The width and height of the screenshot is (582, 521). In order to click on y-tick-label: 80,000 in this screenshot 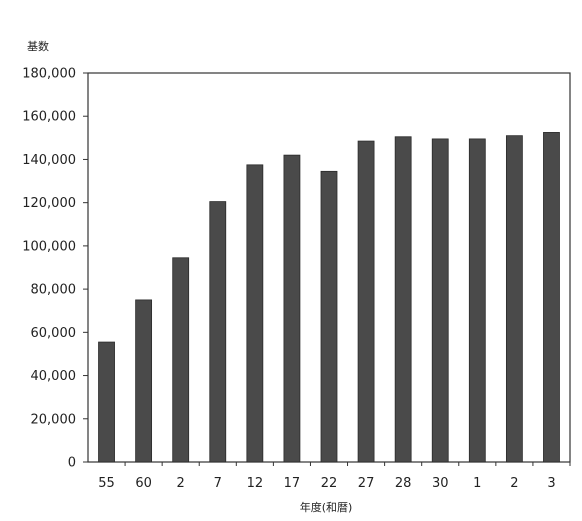, I will do `click(54, 290)`.